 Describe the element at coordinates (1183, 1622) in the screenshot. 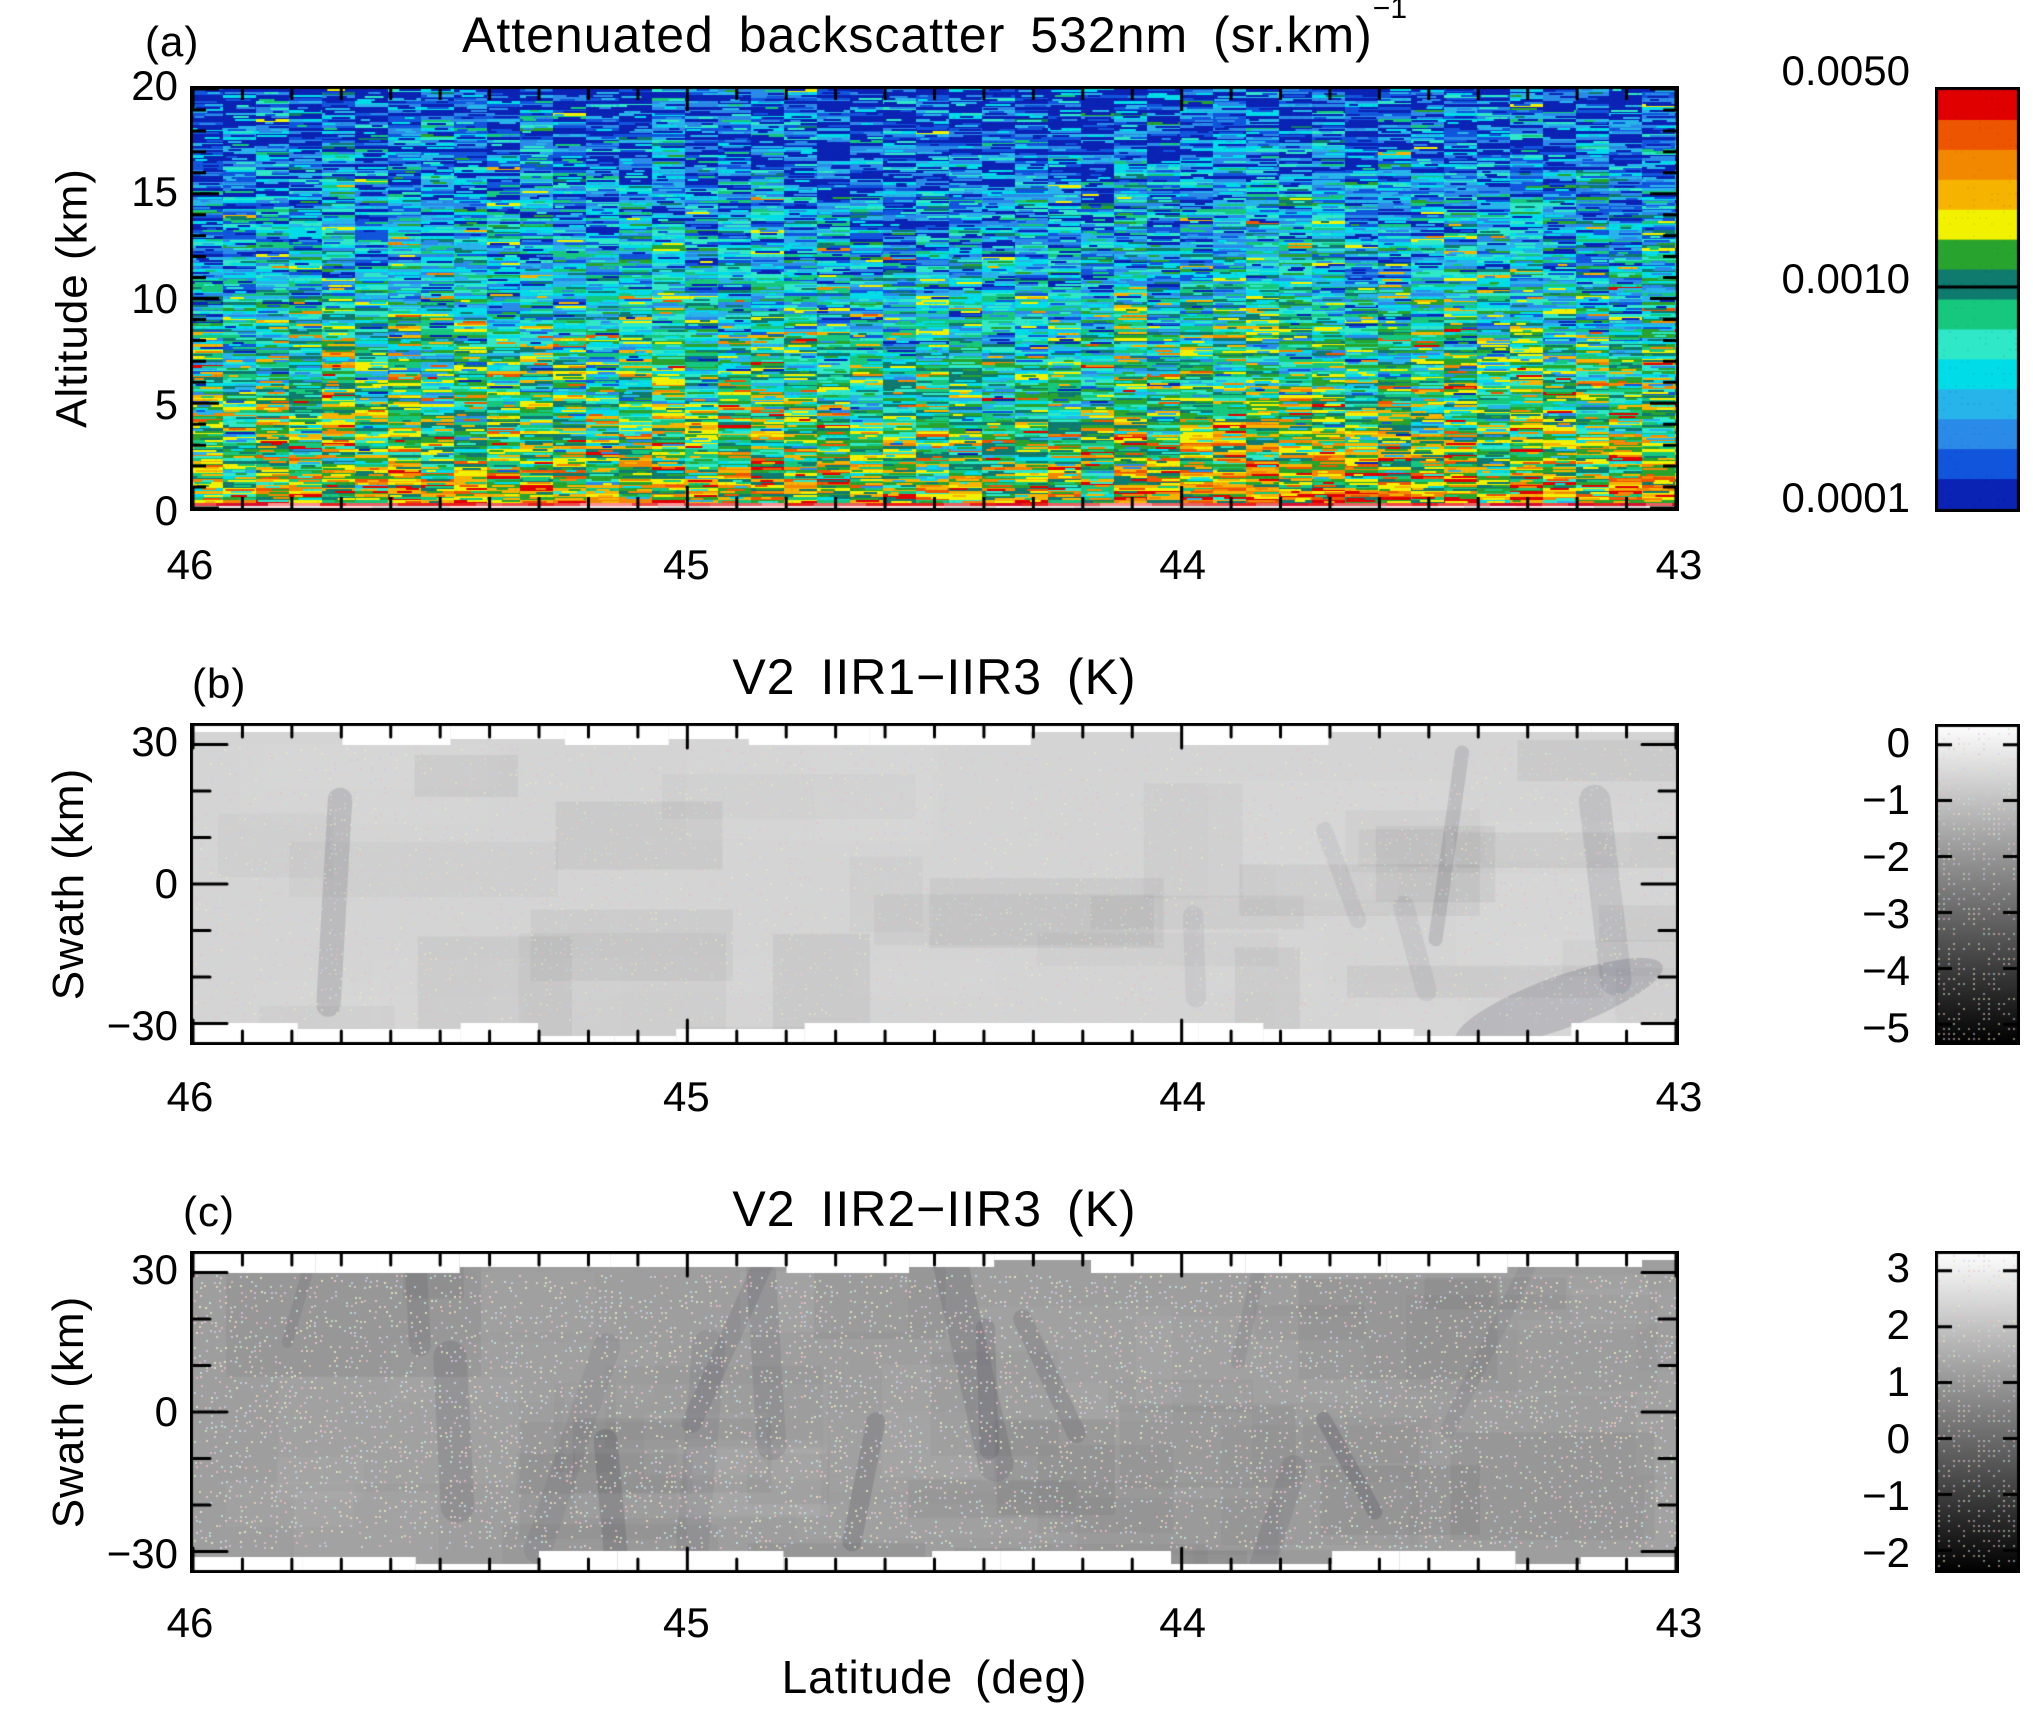

I see `panel-c-xtick-label: 44` at that location.